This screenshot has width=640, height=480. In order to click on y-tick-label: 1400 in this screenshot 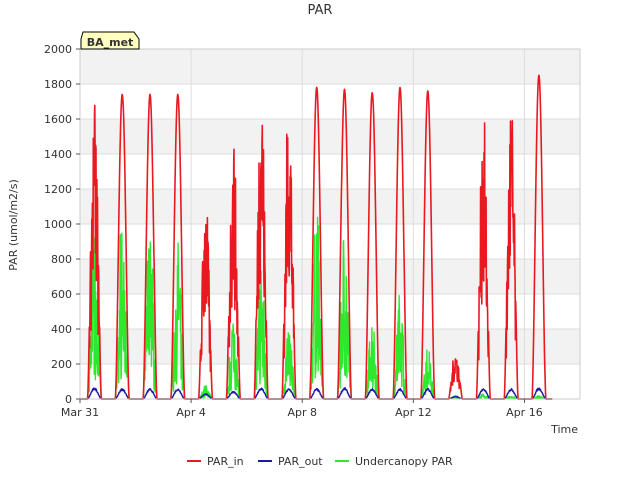, I will do `click(58, 154)`.